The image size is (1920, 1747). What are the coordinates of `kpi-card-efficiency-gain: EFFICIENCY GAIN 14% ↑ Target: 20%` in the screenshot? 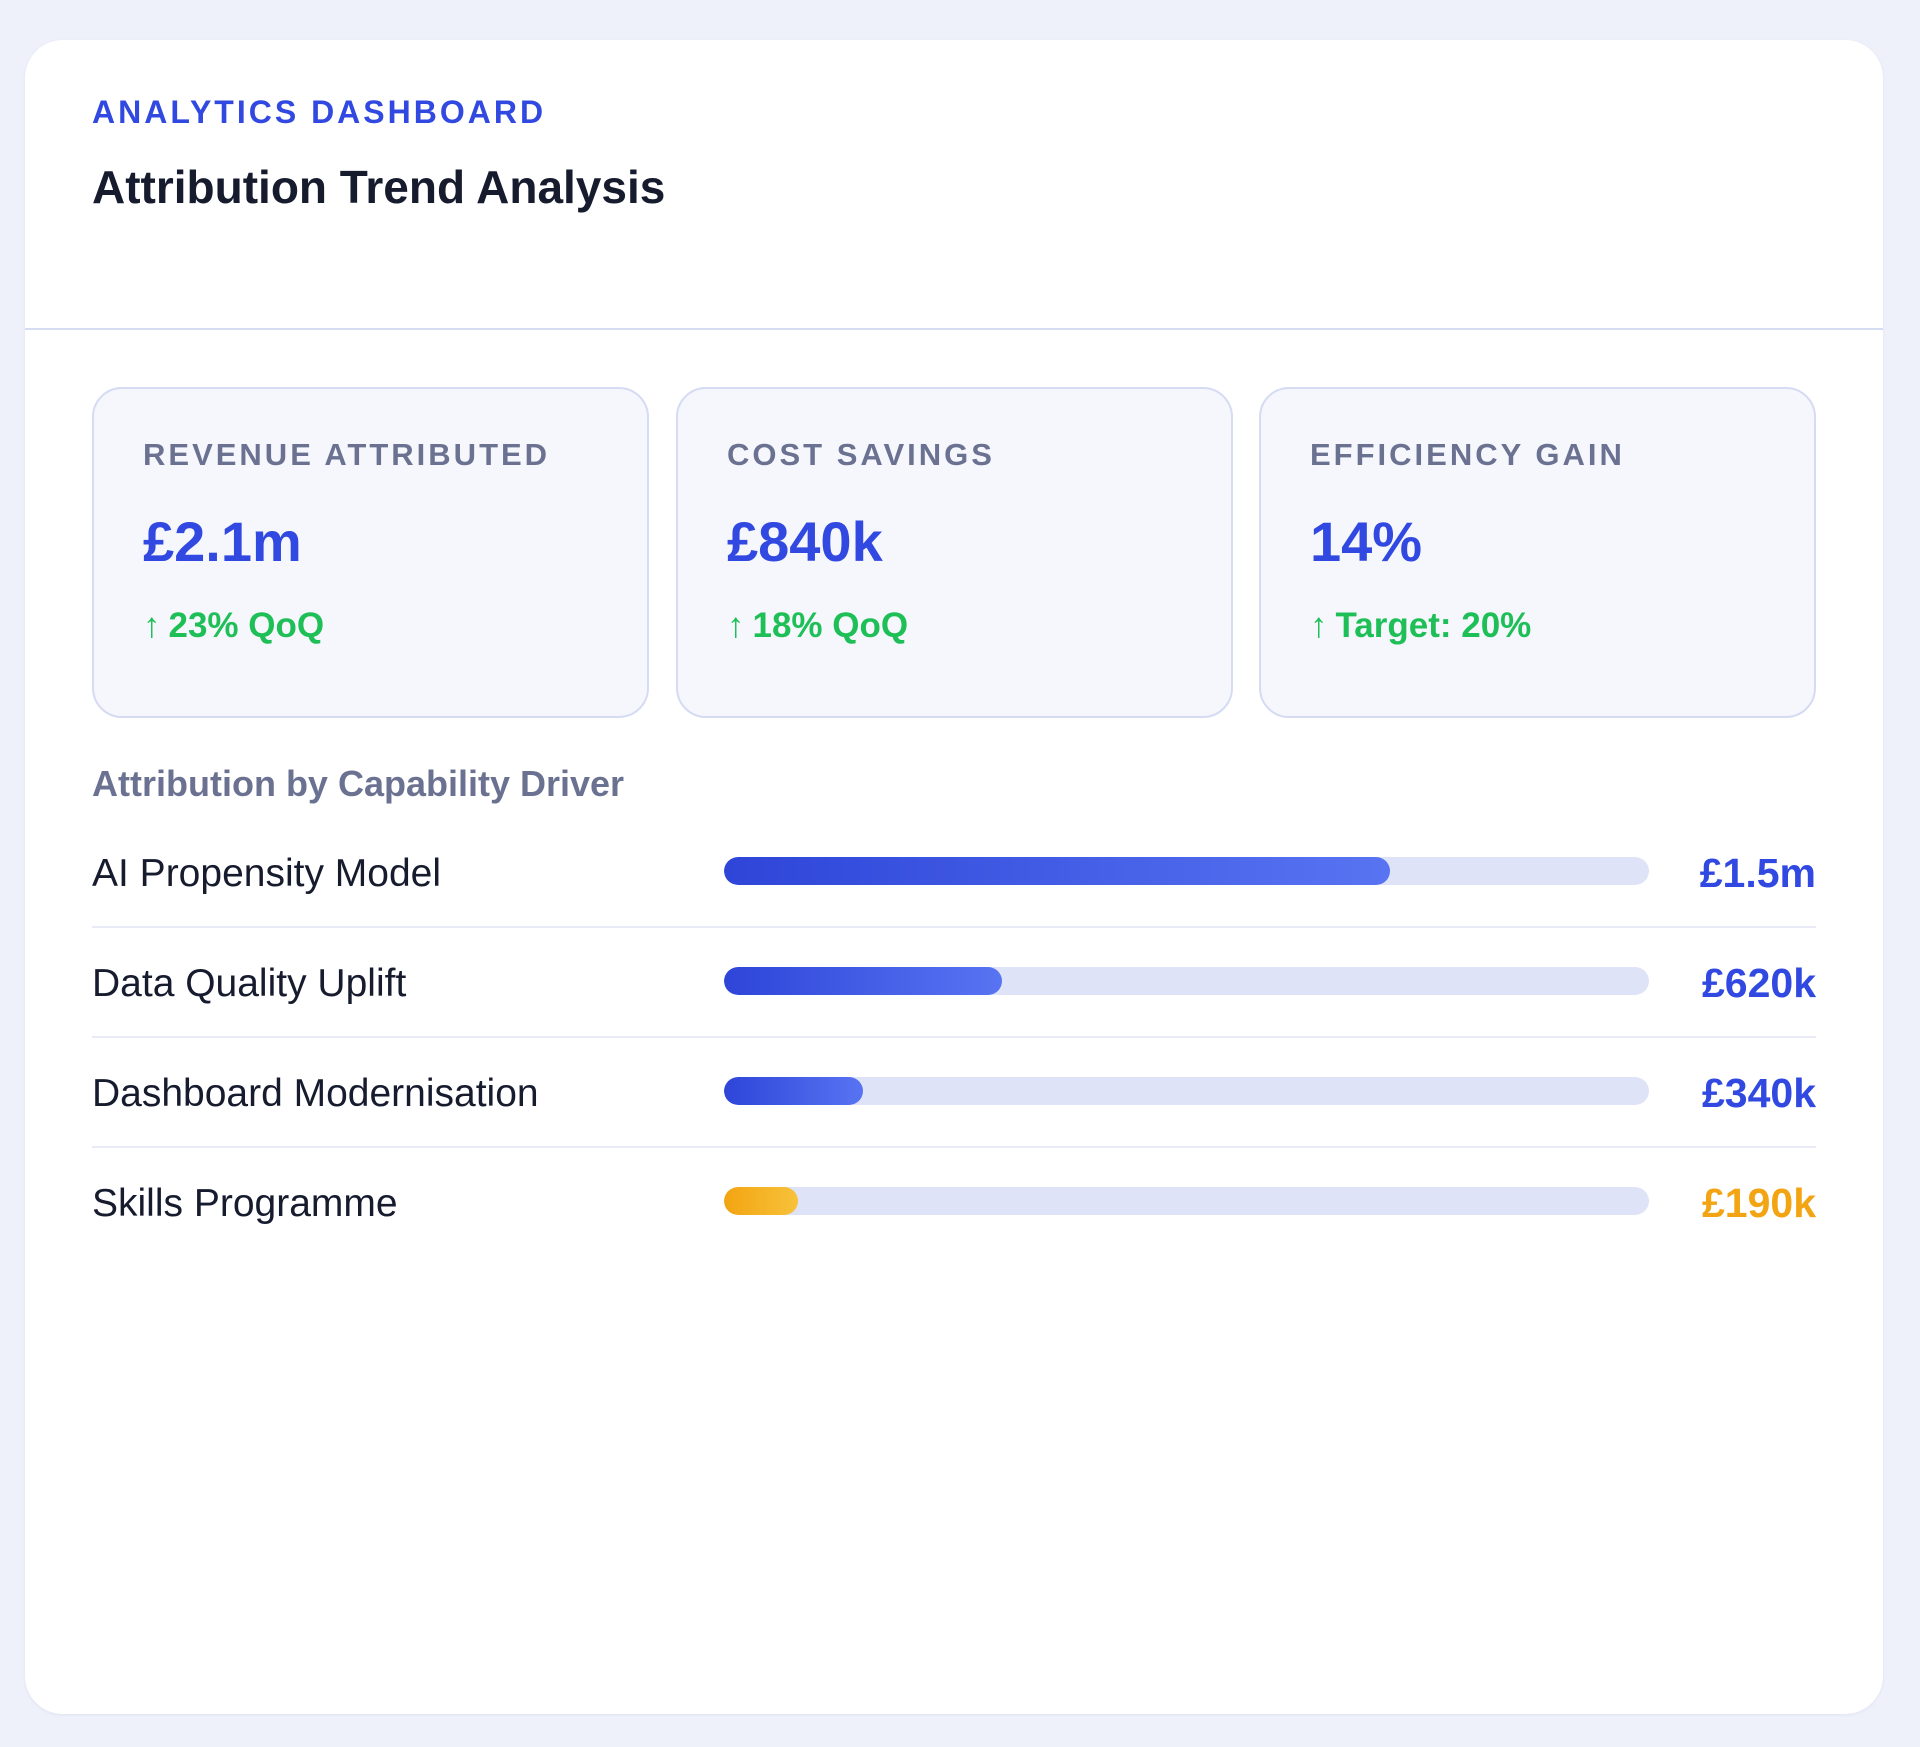 It's located at (1537, 552).